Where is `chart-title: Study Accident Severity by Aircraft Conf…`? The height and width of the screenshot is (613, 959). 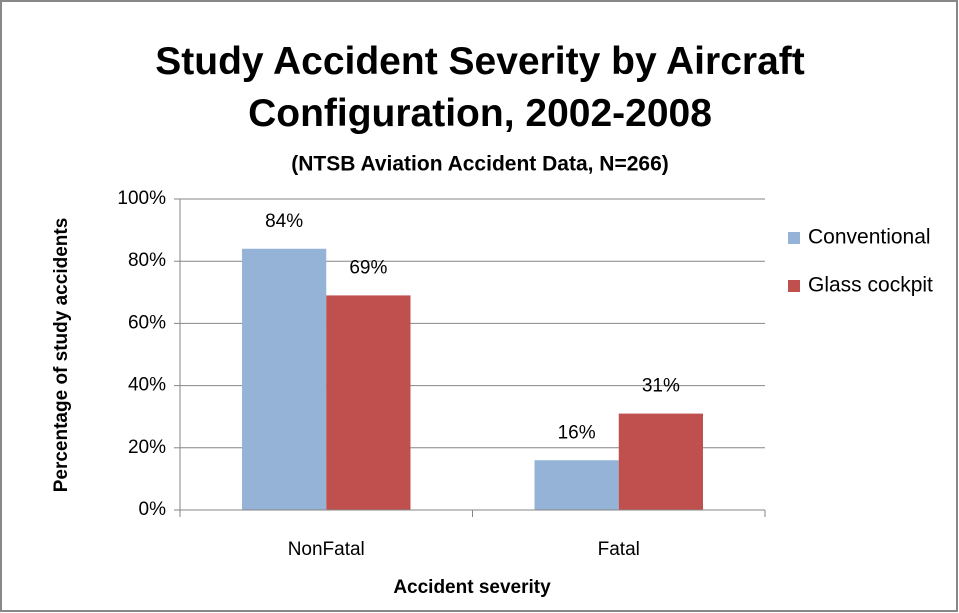 chart-title: Study Accident Severity by Aircraft Conf… is located at coordinates (480, 87).